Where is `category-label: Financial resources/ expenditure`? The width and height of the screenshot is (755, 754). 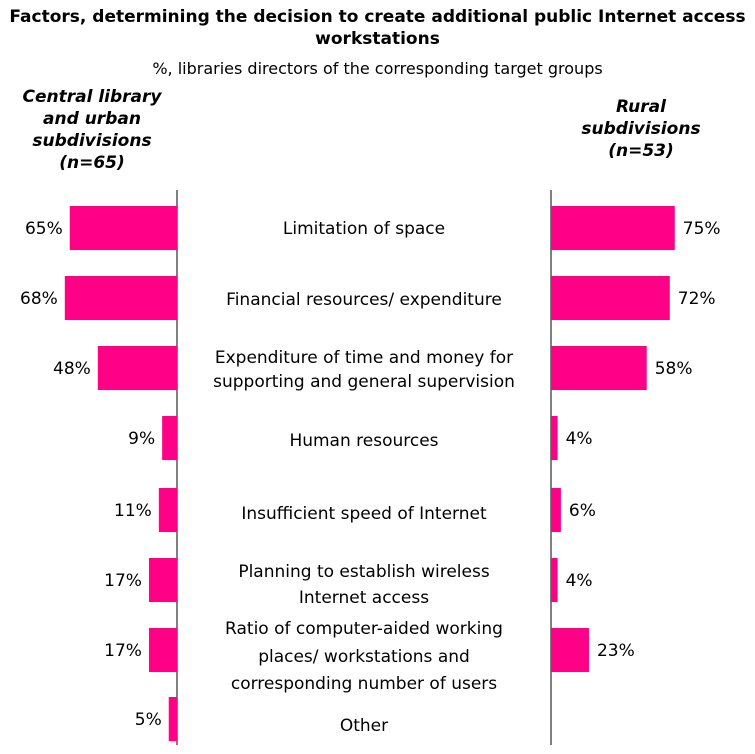 category-label: Financial resources/ expenditure is located at coordinates (364, 300).